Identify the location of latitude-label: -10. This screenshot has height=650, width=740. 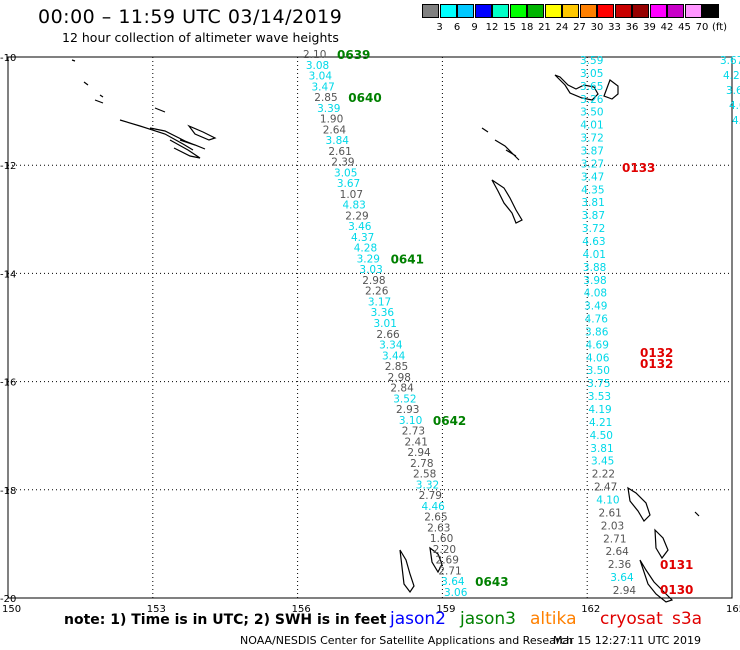
(8, 58).